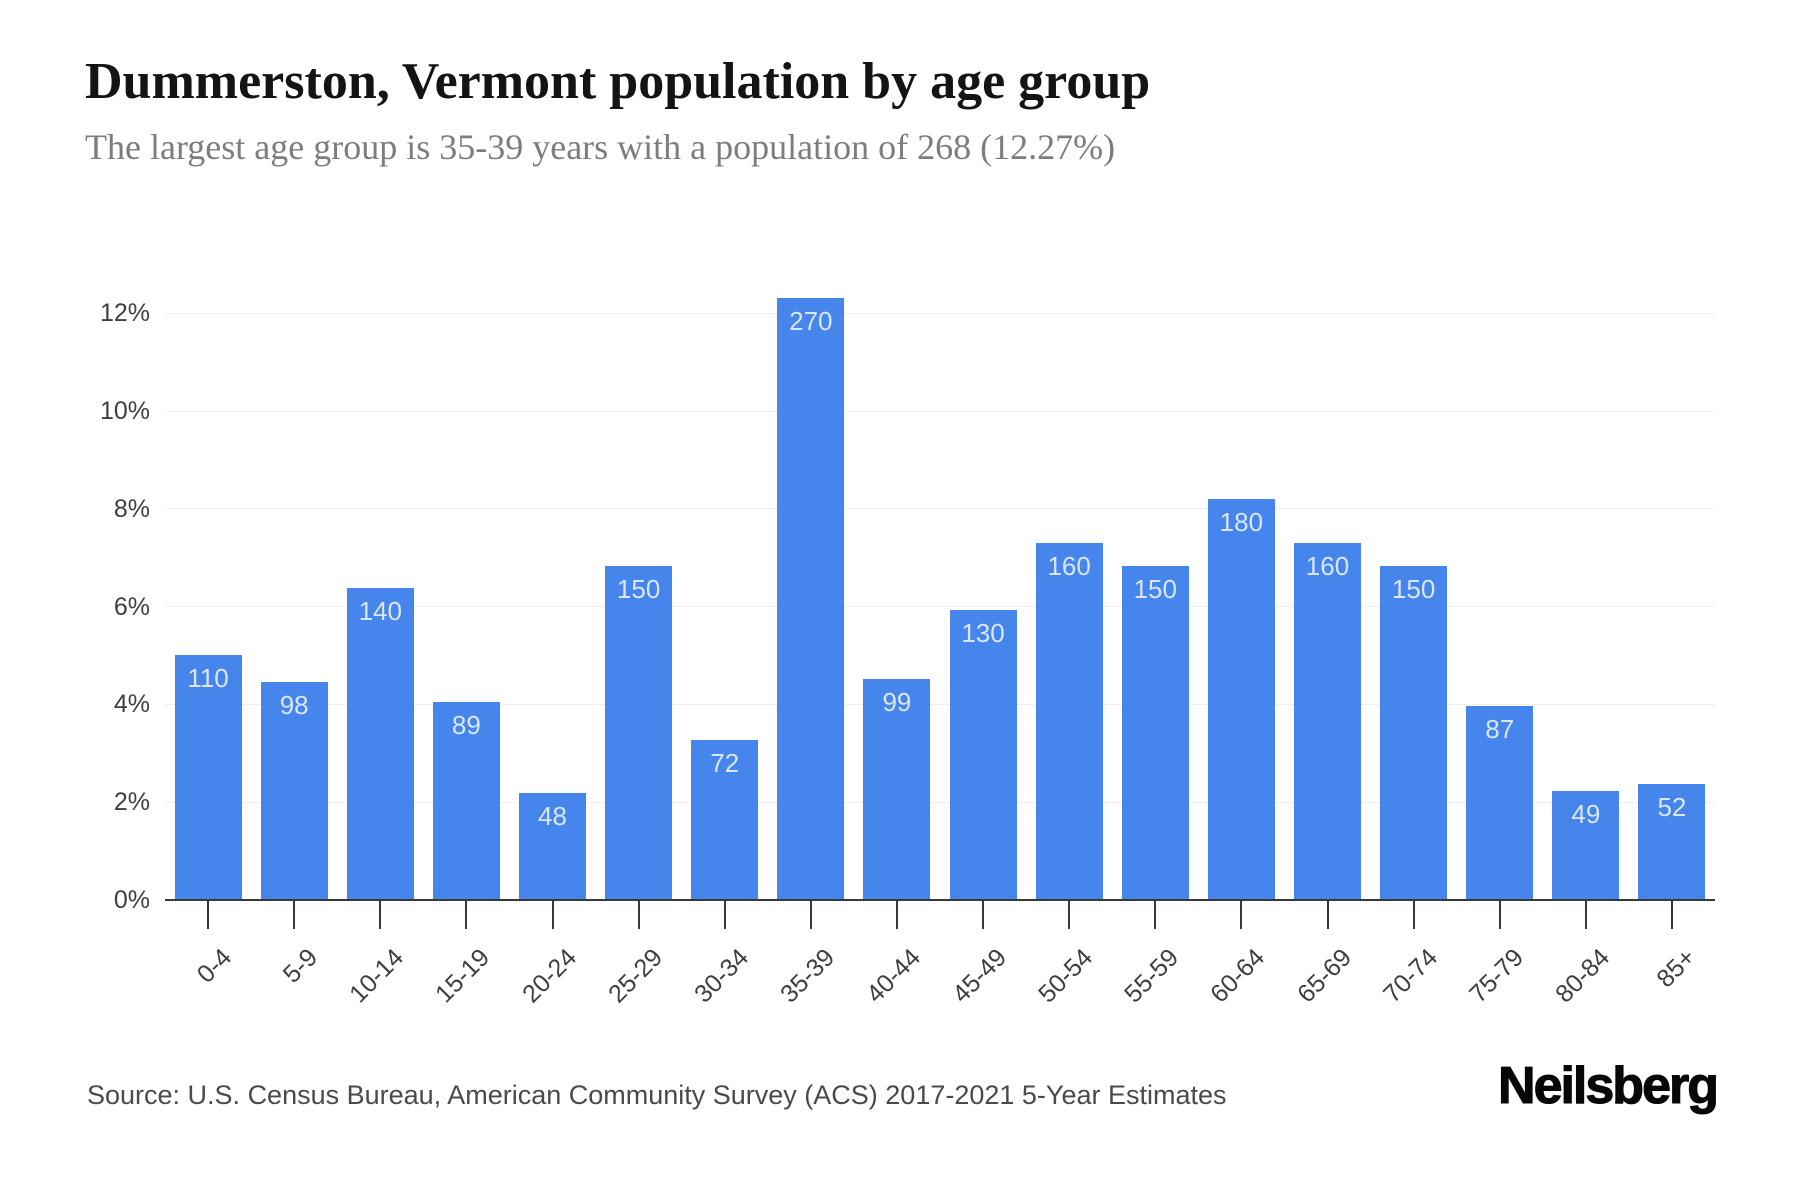  I want to click on bar-85+: 52, so click(1672, 842).